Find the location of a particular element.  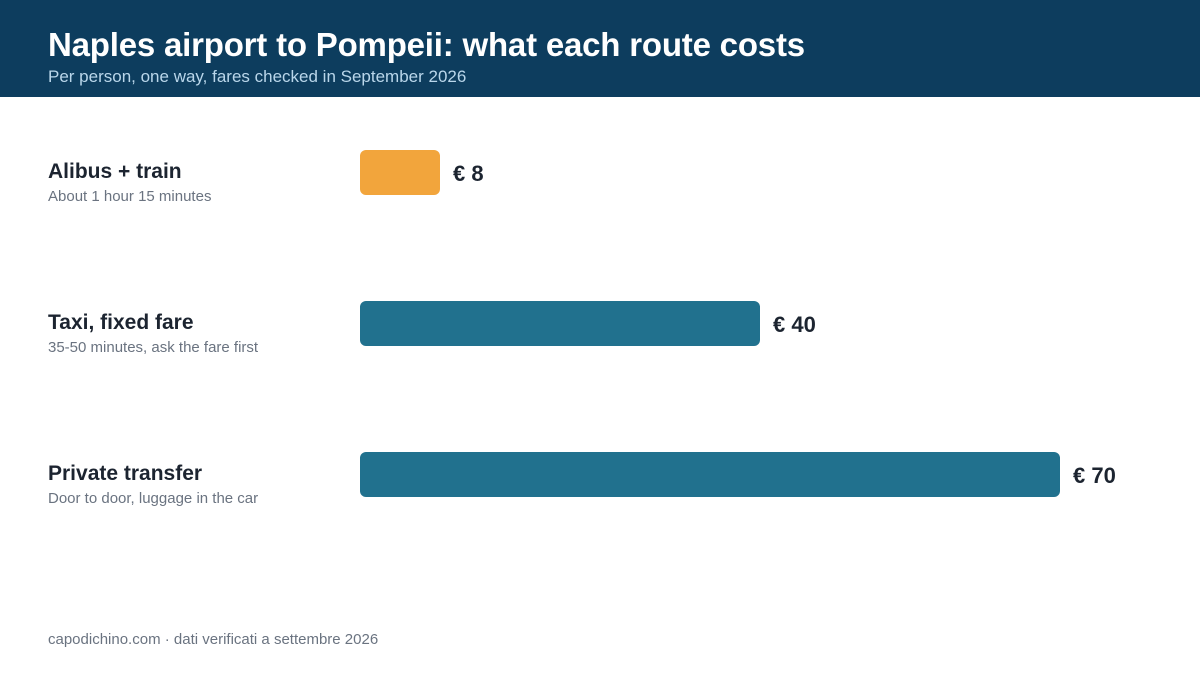

category-note: 35-50 minutes, ask the fare first is located at coordinates (153, 347).